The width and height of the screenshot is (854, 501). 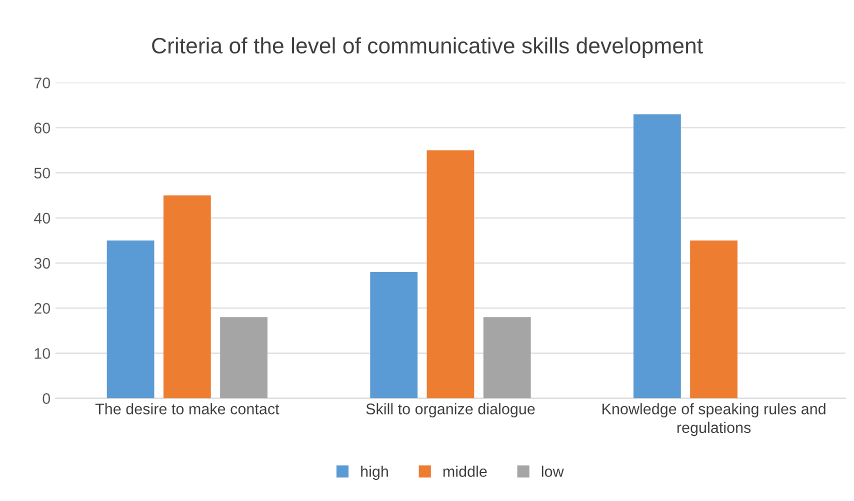 What do you see at coordinates (714, 419) in the screenshot?
I see `x-tick-label: Knowledge of speaking rules and regulations` at bounding box center [714, 419].